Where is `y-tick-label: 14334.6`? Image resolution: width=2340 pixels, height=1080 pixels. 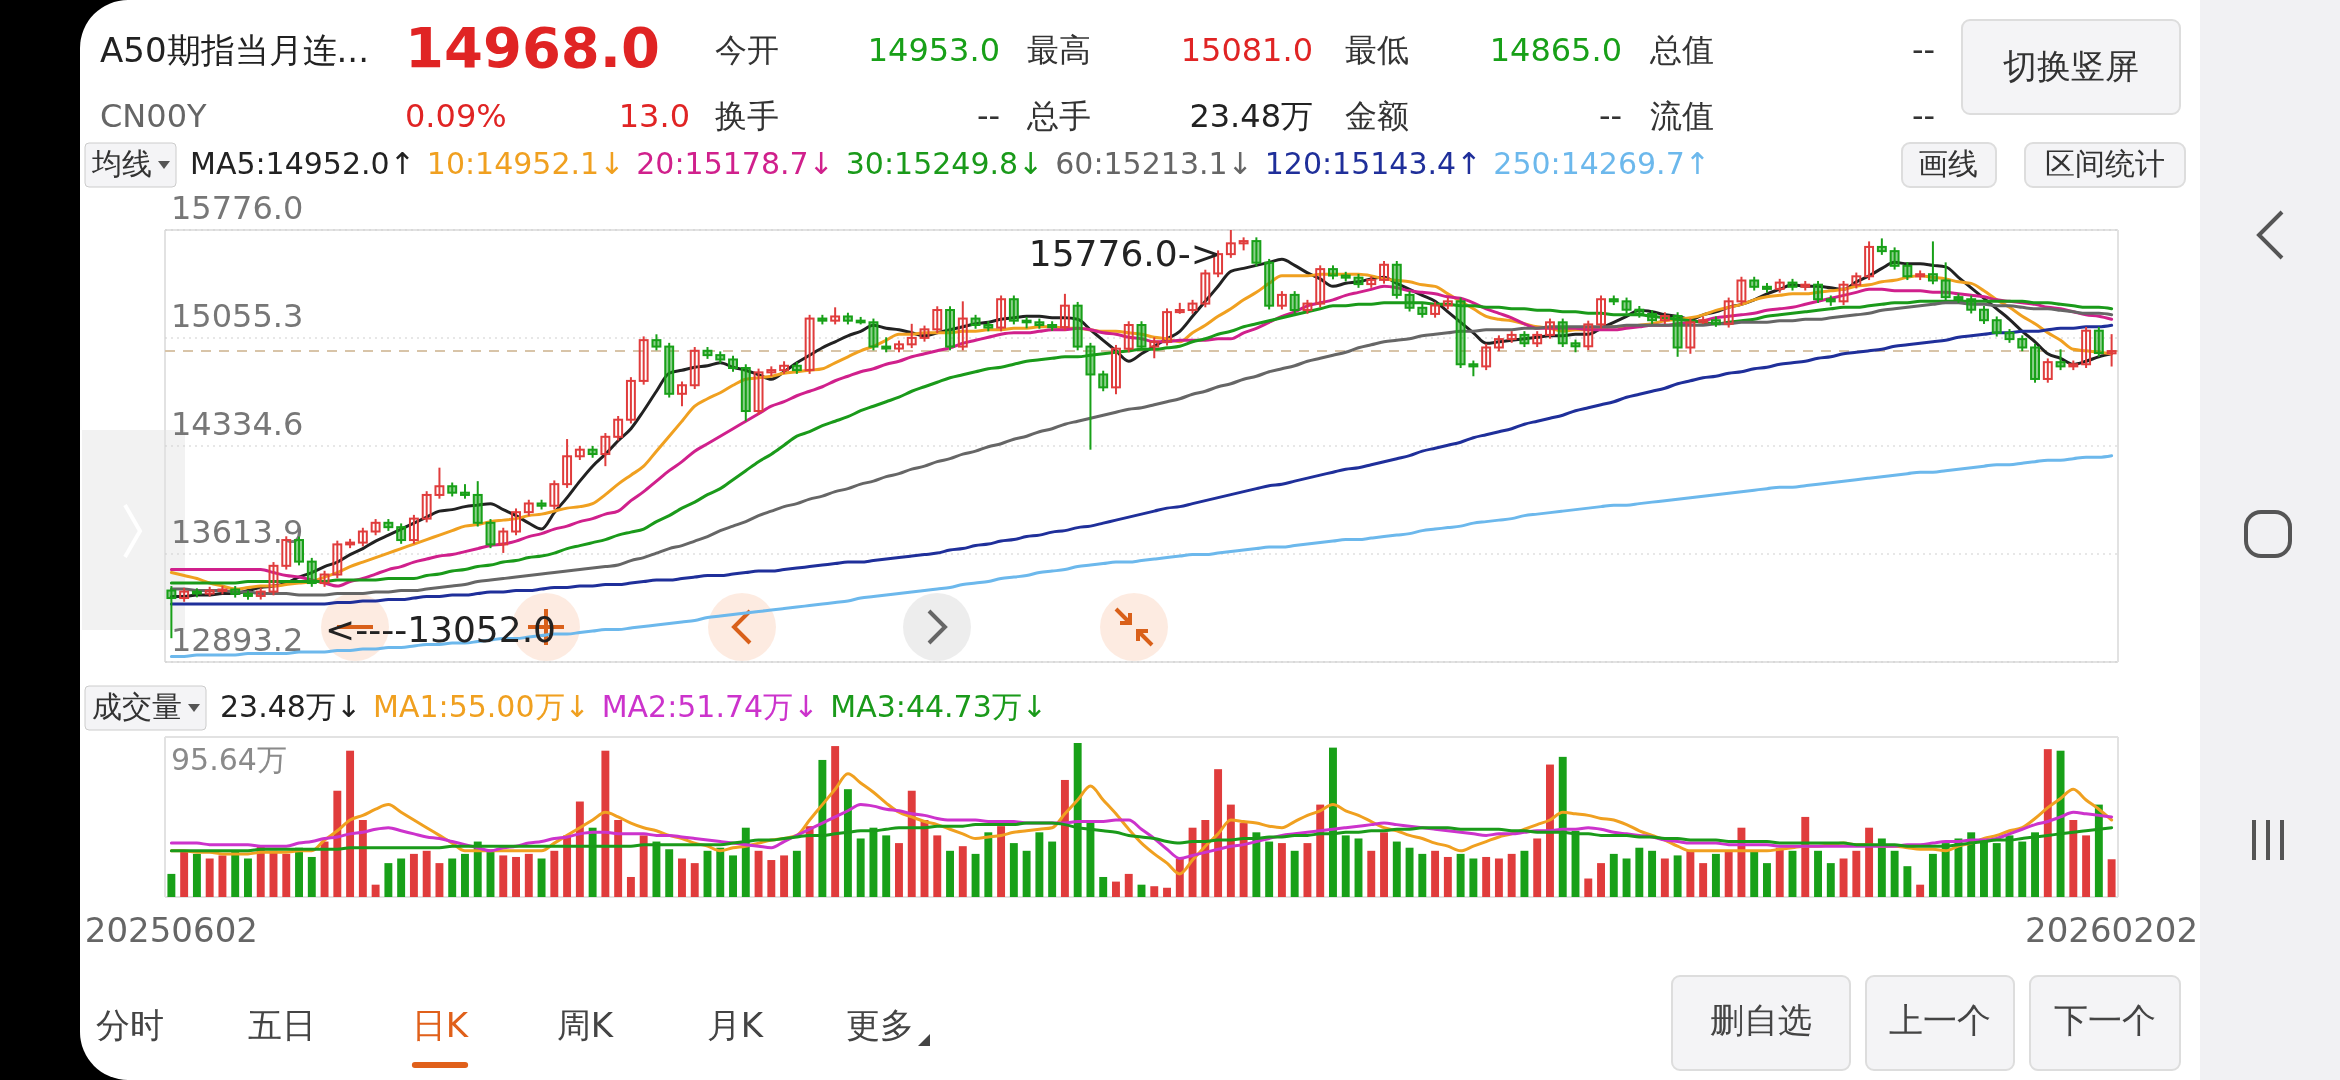
y-tick-label: 14334.6 is located at coordinates (237, 424).